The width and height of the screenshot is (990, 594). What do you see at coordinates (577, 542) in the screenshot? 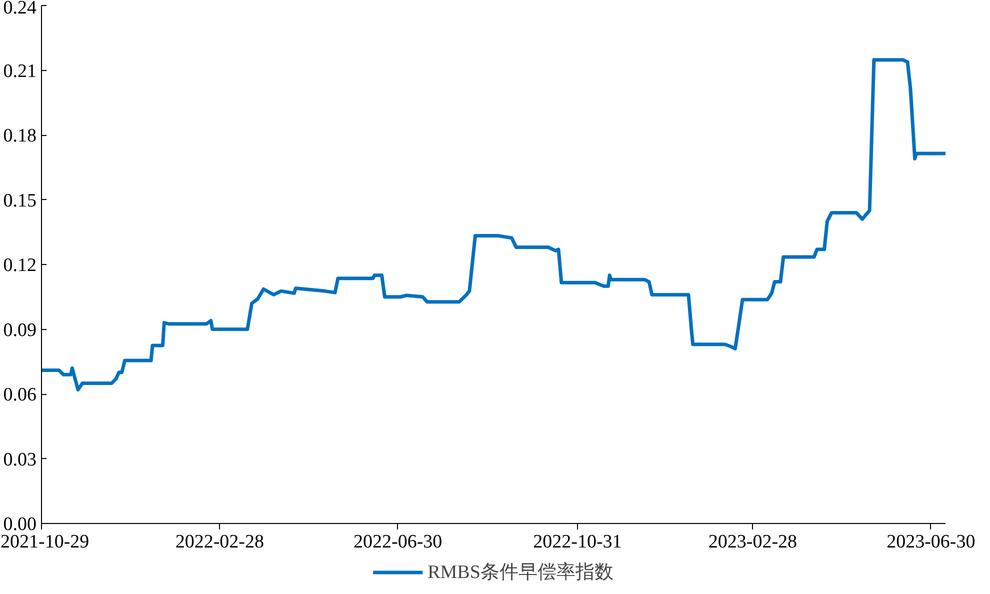
I see `x-tick-label: 2022-10-31` at bounding box center [577, 542].